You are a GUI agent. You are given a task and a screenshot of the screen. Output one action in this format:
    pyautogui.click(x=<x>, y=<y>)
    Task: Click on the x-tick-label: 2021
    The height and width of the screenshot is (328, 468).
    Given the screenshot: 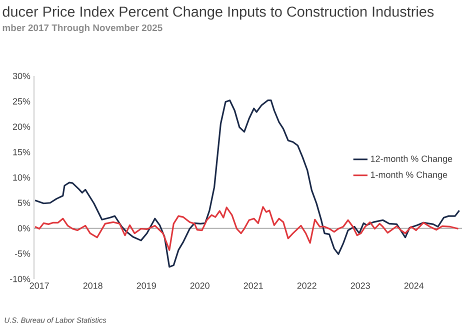 What is the action you would take?
    pyautogui.click(x=253, y=285)
    